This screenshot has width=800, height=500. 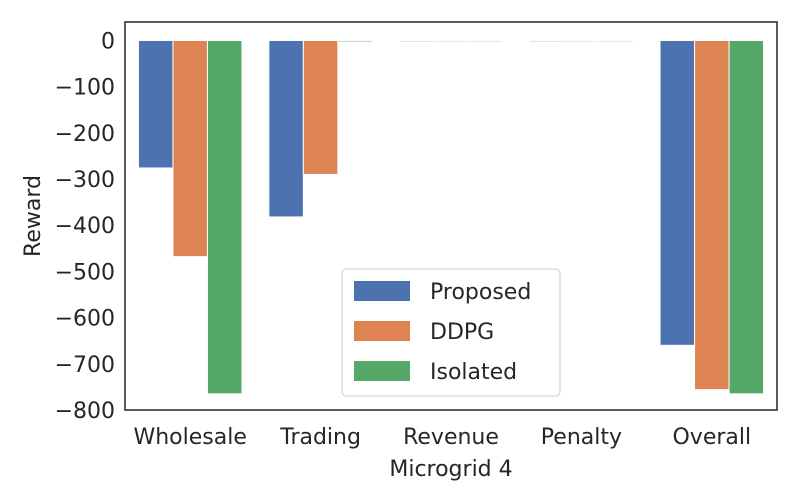 I want to click on legend-label-proposed: Proposed, so click(x=480, y=292).